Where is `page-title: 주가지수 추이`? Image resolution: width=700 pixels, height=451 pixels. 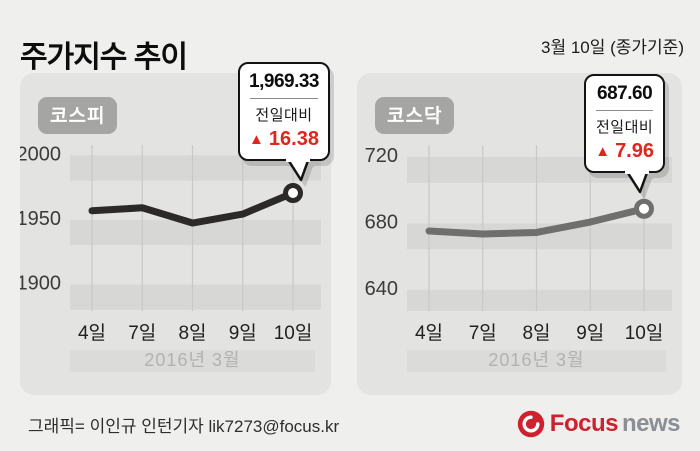 page-title: 주가지수 추이 is located at coordinates (104, 58).